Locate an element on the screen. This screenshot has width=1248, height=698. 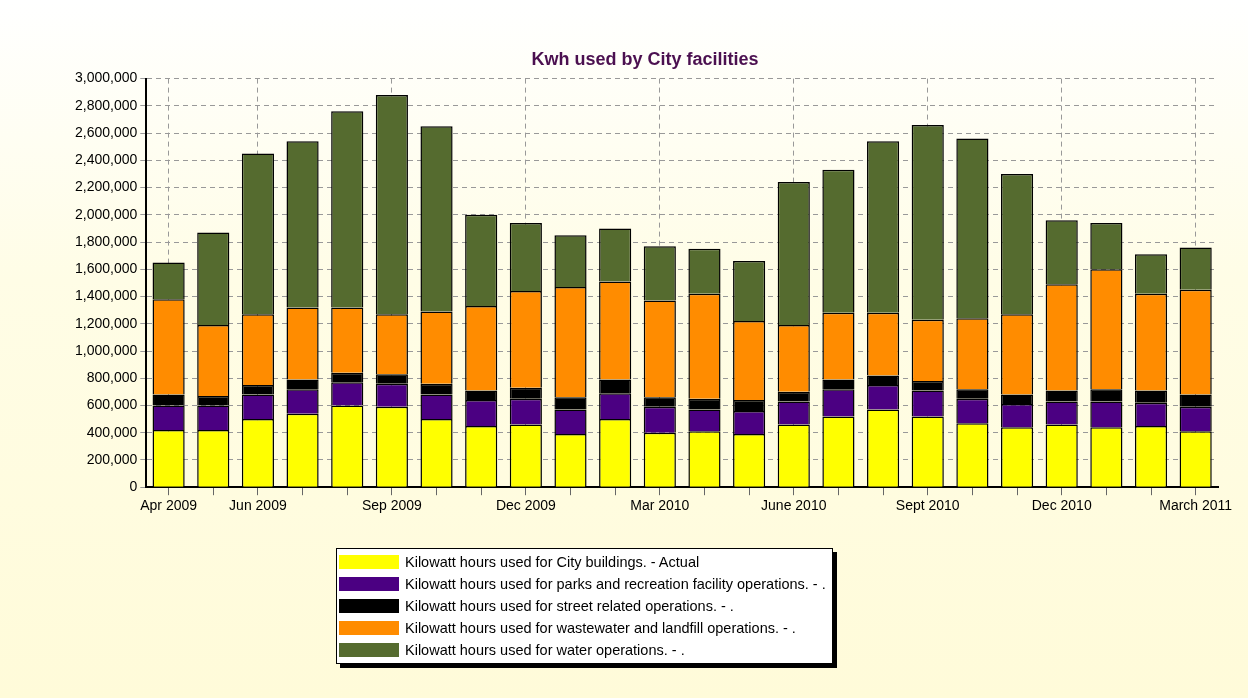
y-tick-label: 2,400,000 is located at coordinates (106, 159).